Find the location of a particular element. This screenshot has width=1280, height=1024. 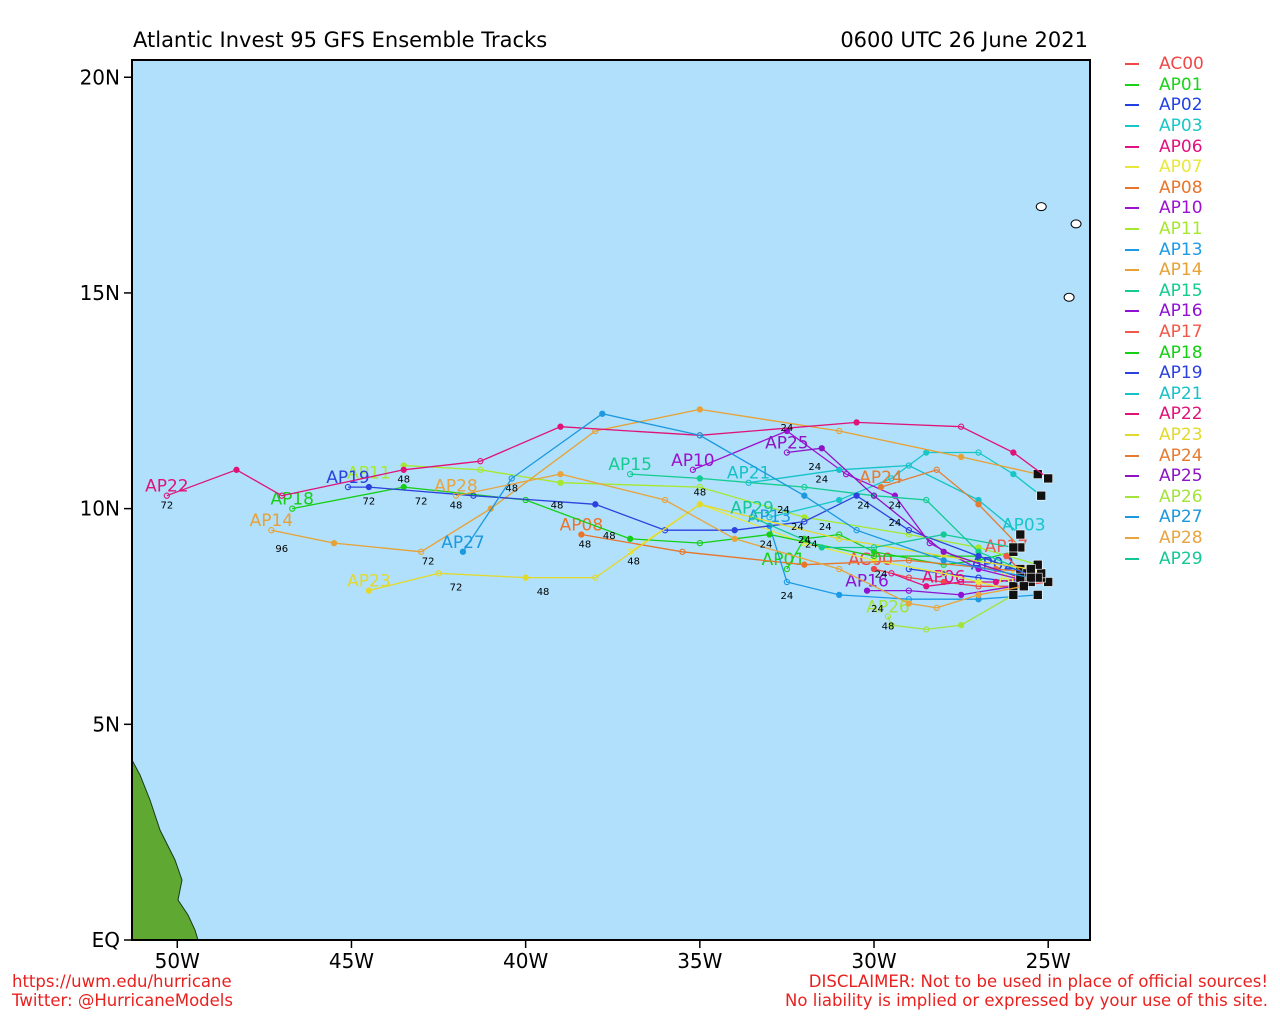

track-ap28: AP28 is located at coordinates (731, 540).